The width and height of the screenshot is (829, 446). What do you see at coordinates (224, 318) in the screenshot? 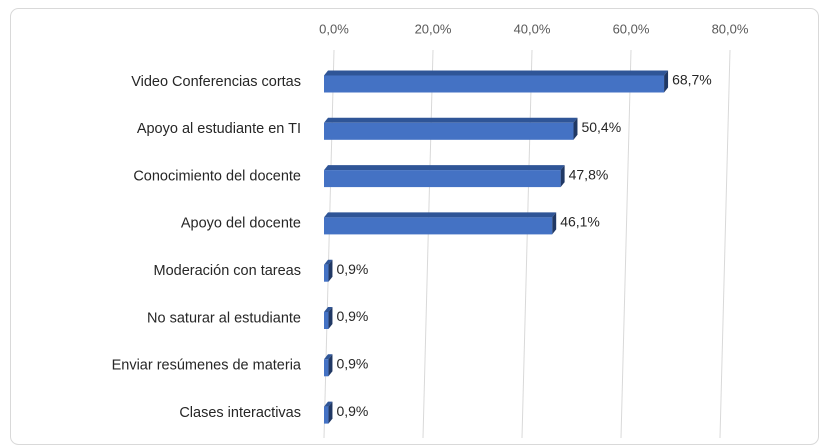
I see `category-label: No saturar al estudiante` at bounding box center [224, 318].